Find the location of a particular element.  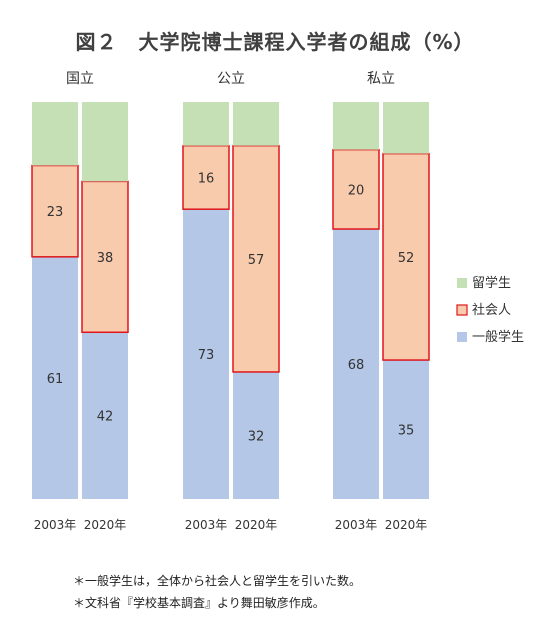

legend-label: 社会人 is located at coordinates (491, 310).